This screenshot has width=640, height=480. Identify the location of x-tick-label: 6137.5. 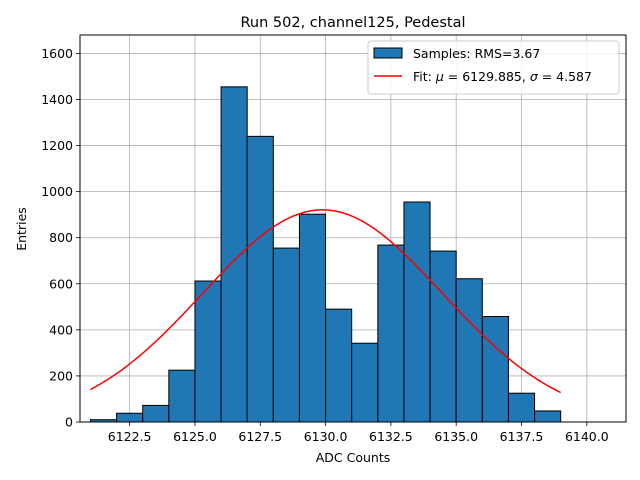
(522, 436).